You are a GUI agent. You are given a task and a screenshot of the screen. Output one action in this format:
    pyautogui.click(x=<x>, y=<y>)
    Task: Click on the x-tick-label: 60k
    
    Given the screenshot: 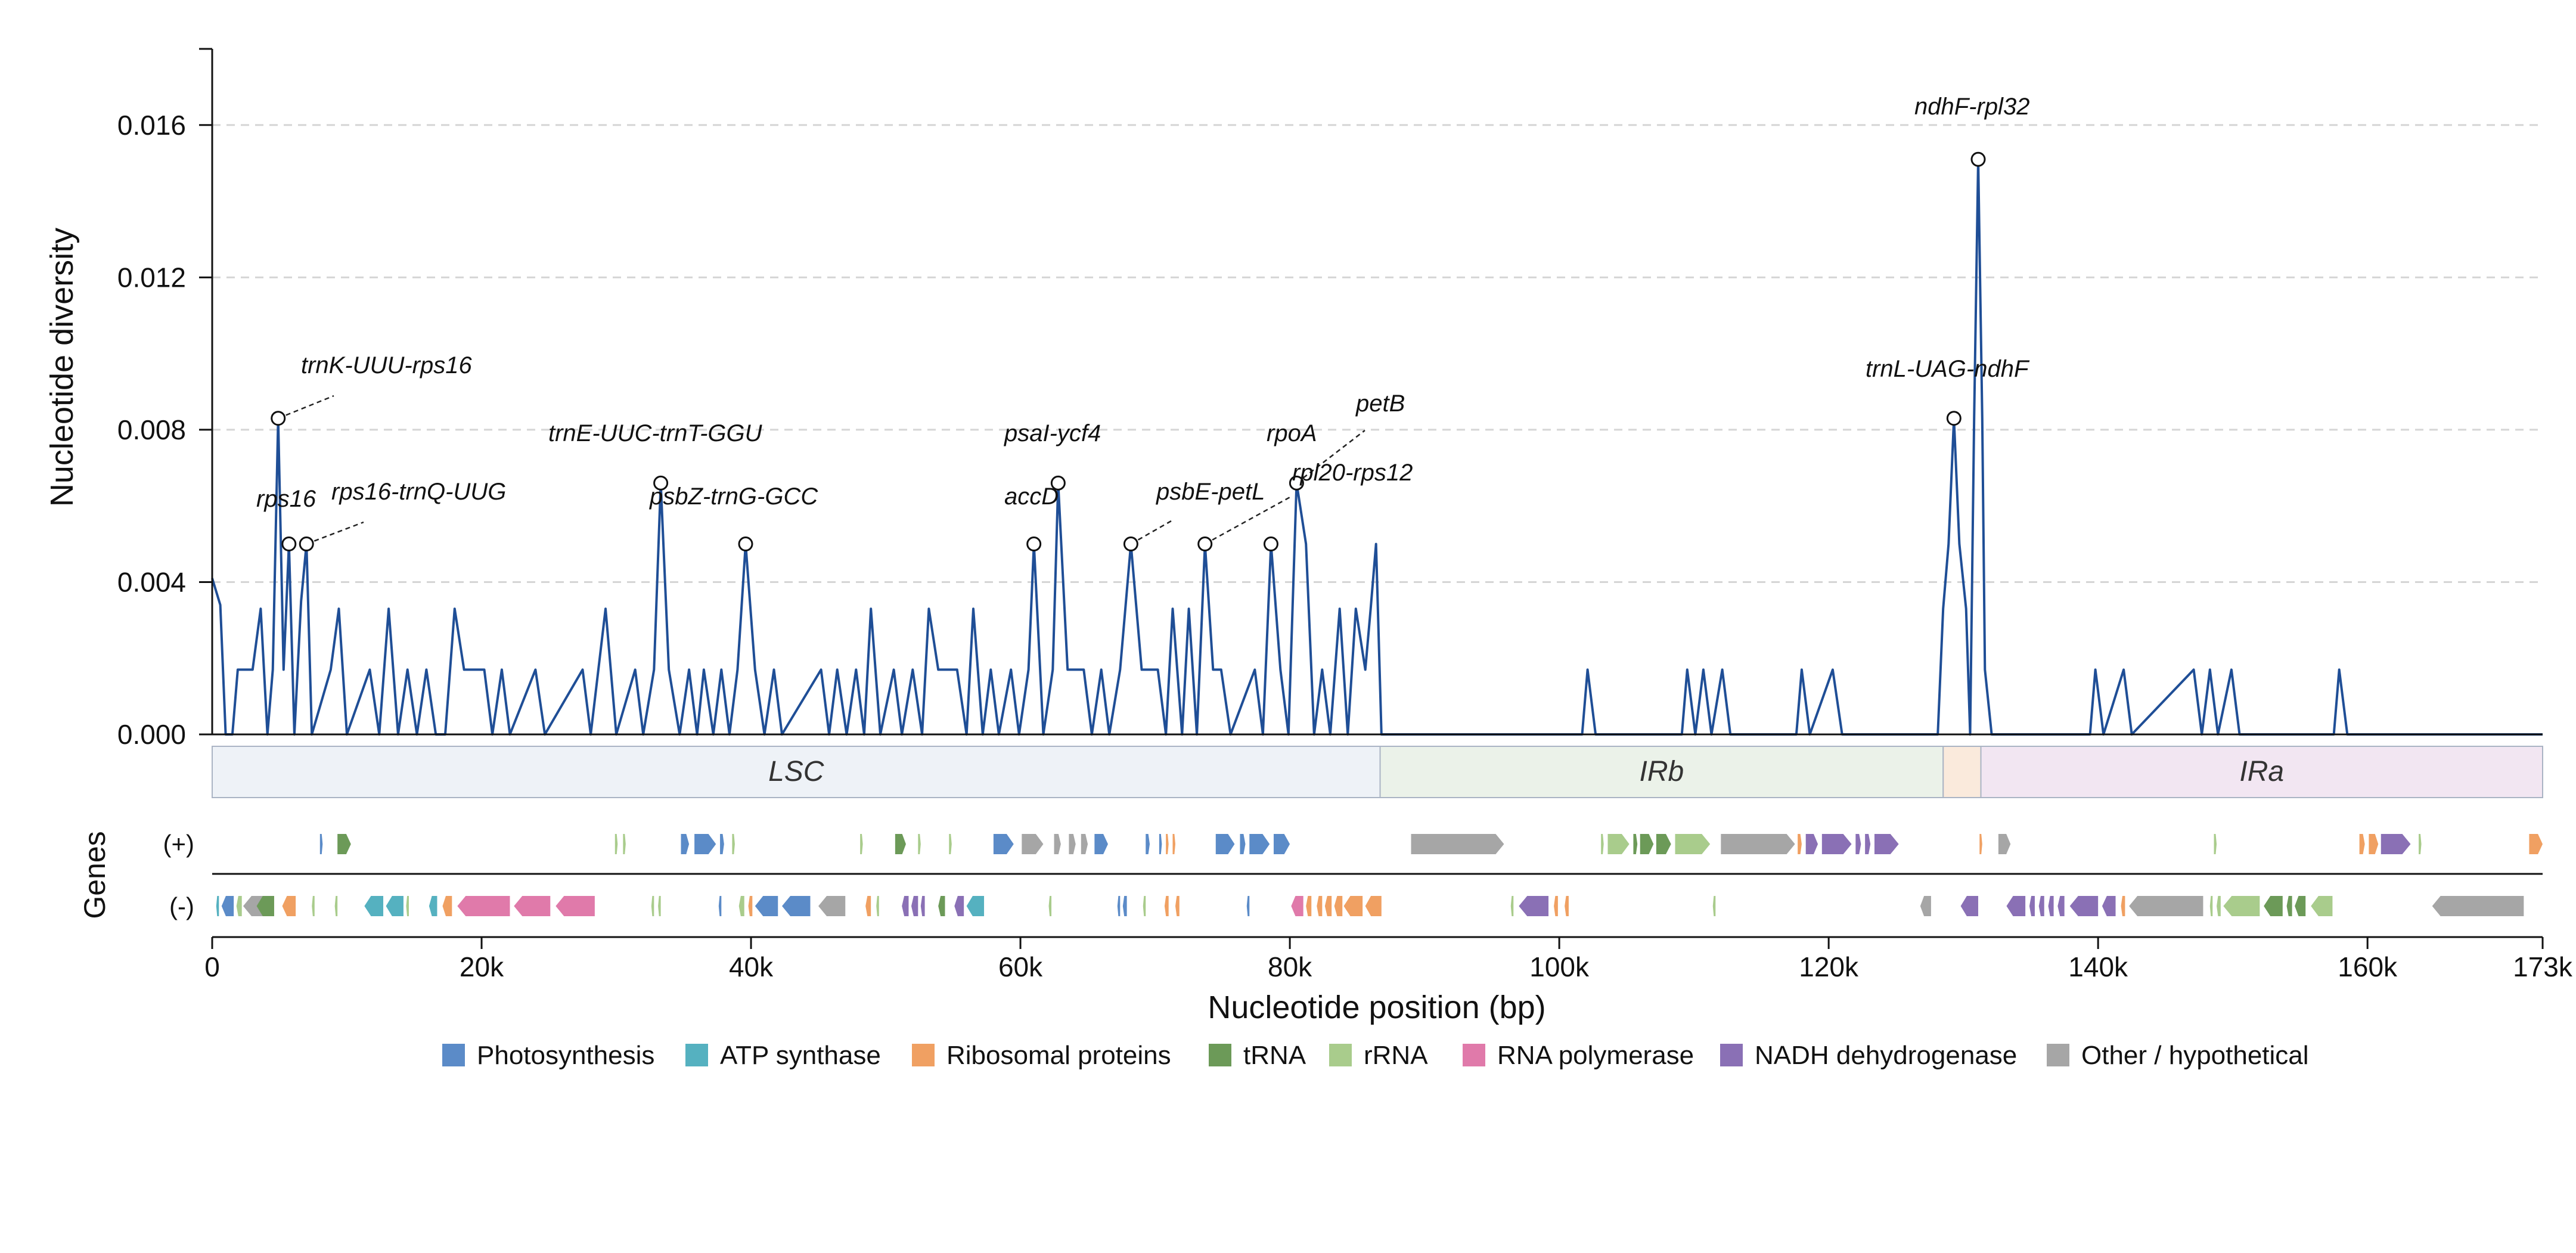 What is the action you would take?
    pyautogui.click(x=1021, y=966)
    